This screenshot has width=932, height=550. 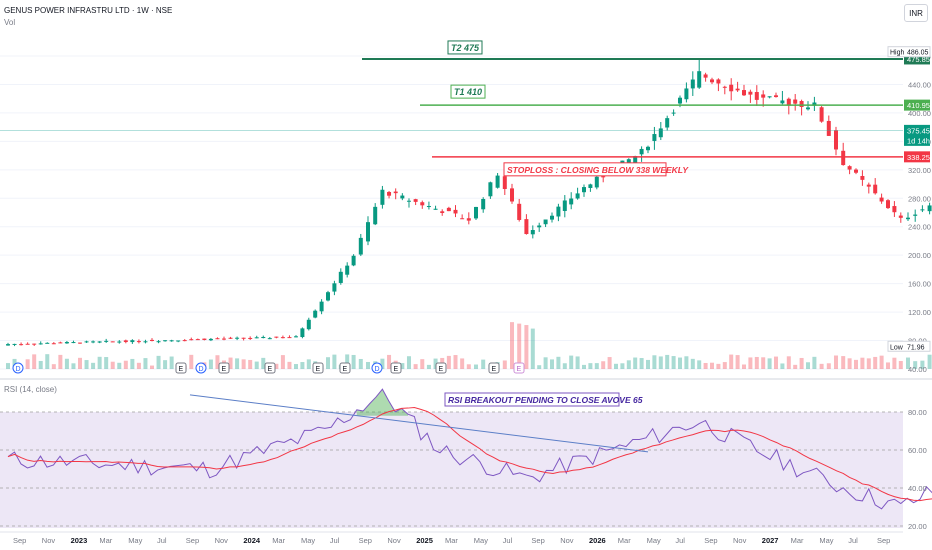 What do you see at coordinates (917, 488) in the screenshot?
I see `rsi-tick-label: 40.00` at bounding box center [917, 488].